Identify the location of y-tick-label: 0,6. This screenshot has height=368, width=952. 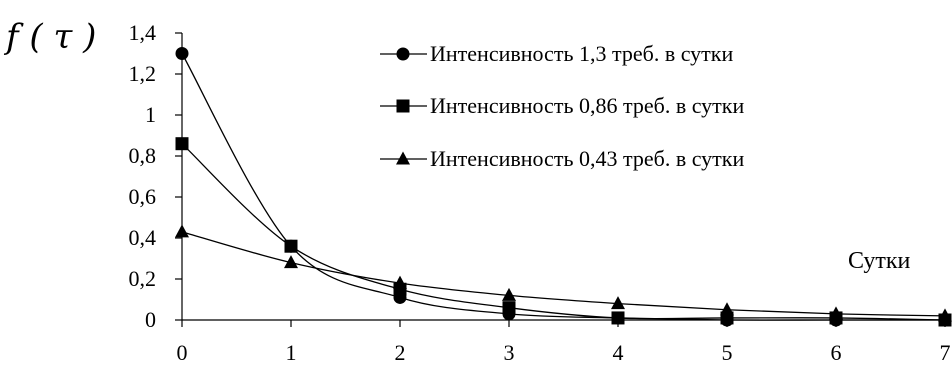
(143, 196).